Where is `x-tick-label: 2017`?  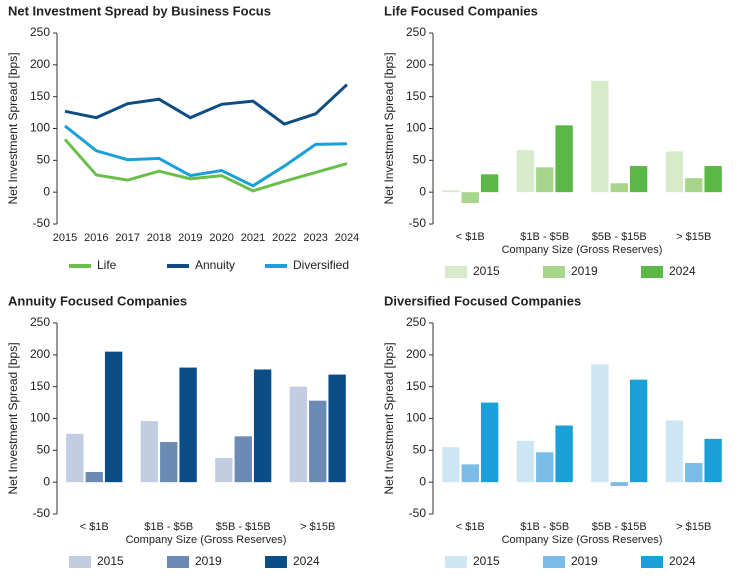
x-tick-label: 2017 is located at coordinates (127, 238).